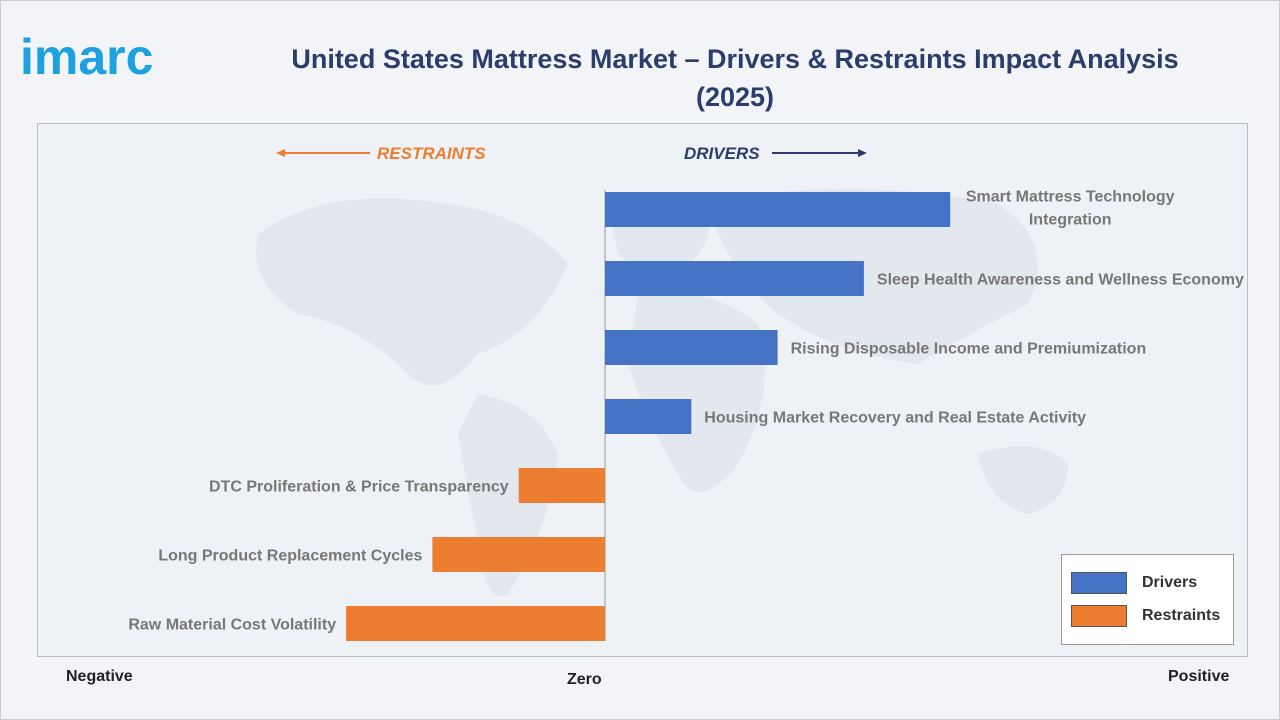  What do you see at coordinates (1199, 676) in the screenshot?
I see `axis-positive-label: Positive` at bounding box center [1199, 676].